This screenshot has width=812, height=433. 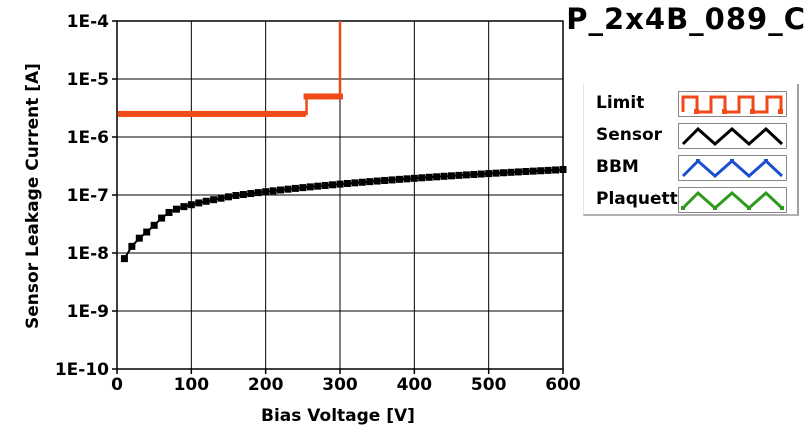 I want to click on x-tick-label: 600, so click(x=563, y=385).